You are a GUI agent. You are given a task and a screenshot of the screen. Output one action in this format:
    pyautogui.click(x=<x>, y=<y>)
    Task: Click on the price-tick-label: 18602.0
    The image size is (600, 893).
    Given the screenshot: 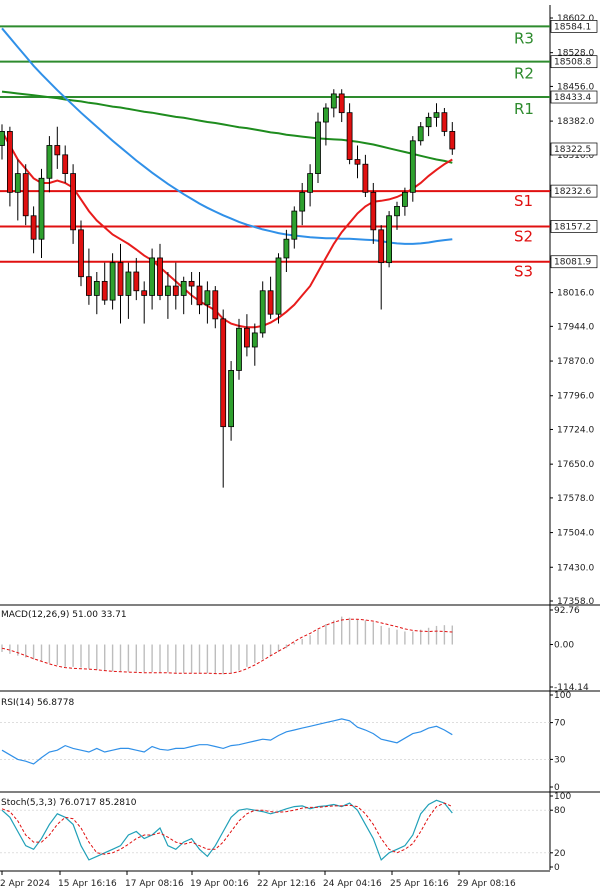 What is the action you would take?
    pyautogui.click(x=575, y=19)
    